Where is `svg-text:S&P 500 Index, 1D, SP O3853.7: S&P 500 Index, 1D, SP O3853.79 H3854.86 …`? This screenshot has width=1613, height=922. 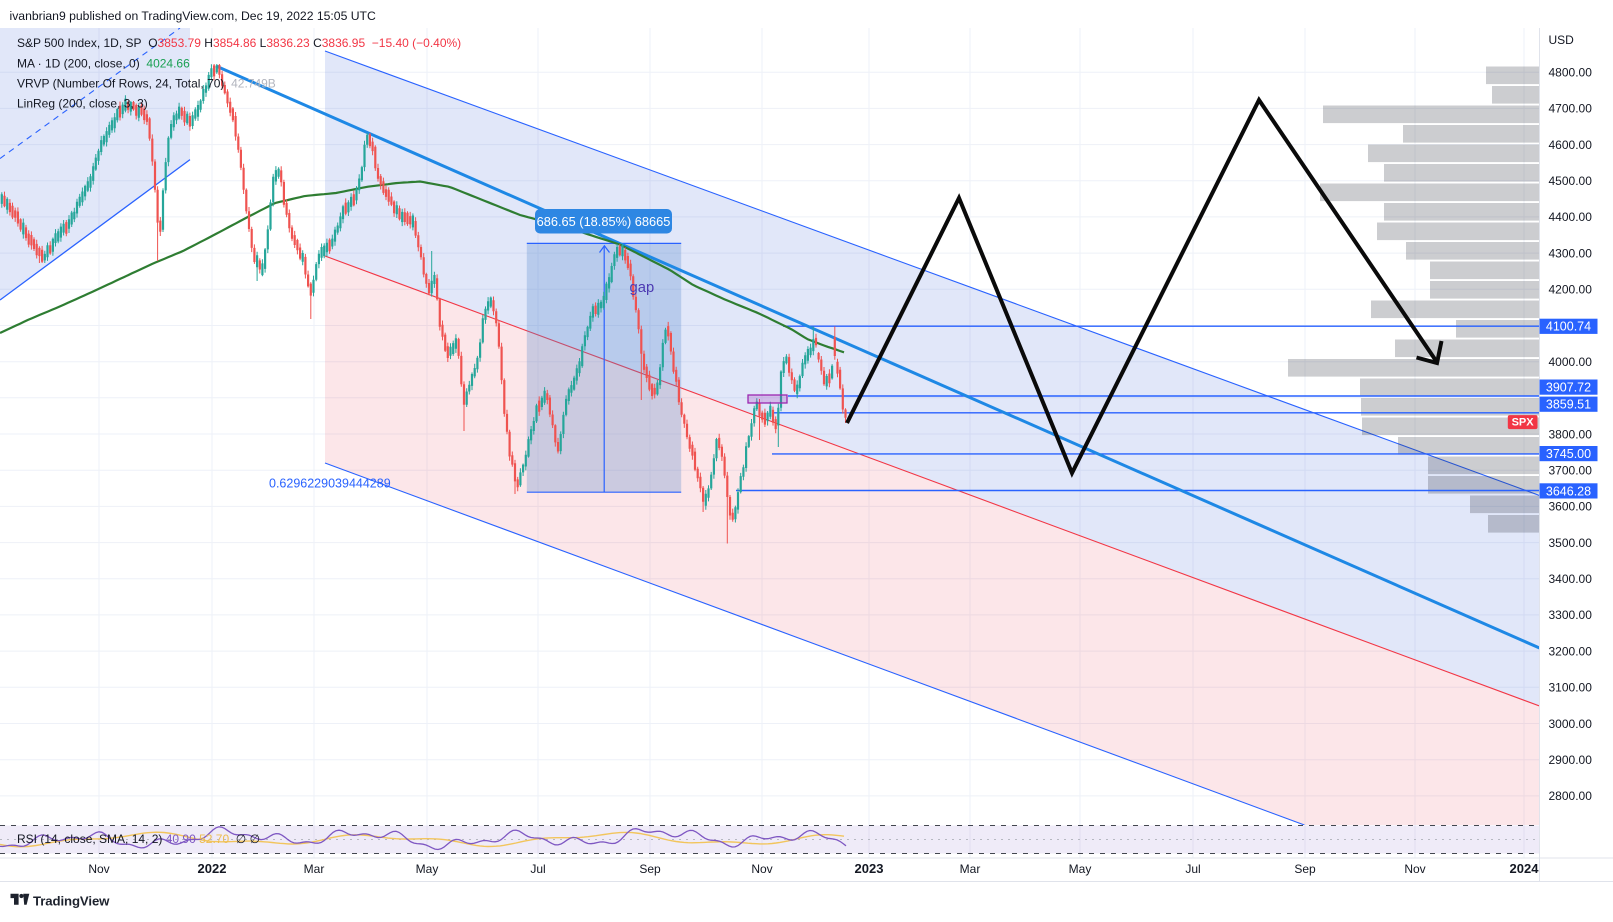 svg-text:S&P 500 Index, 1D, SP O3853.7: S&P 500 Index, 1D, SP O3853.79 H3854.86 … is located at coordinates (239, 43).